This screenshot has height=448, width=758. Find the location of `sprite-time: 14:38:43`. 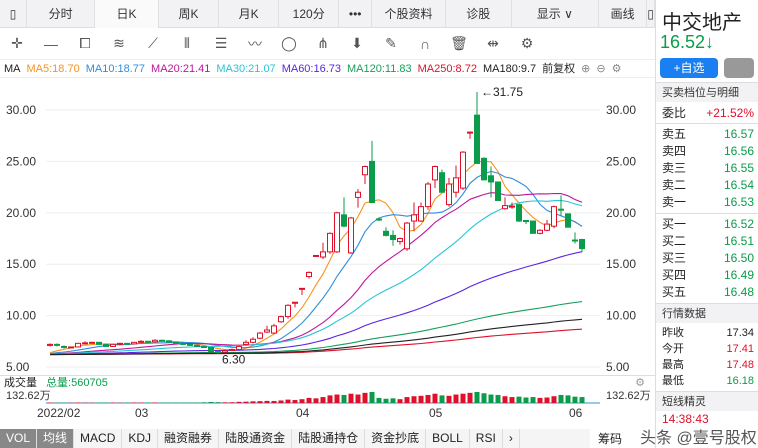

sprite-time: 14:38:43 is located at coordinates (685, 419).